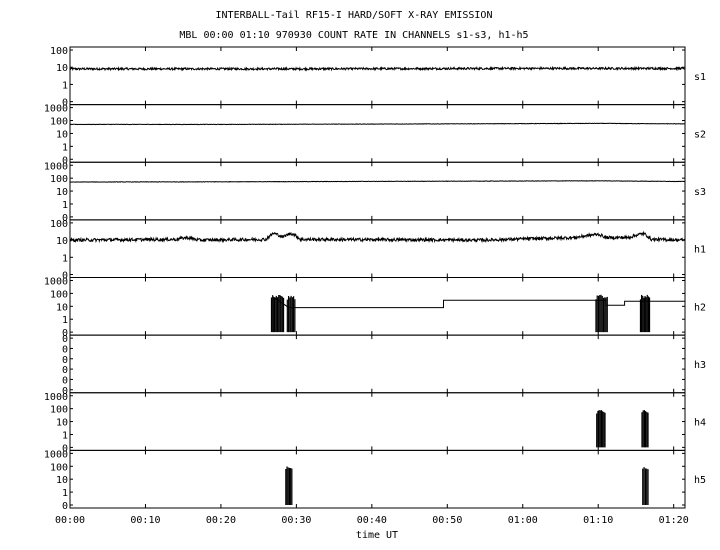 This screenshot has width=720, height=550. Describe the element at coordinates (56, 282) in the screenshot. I see `y-tick-label-h2: 1000` at that location.